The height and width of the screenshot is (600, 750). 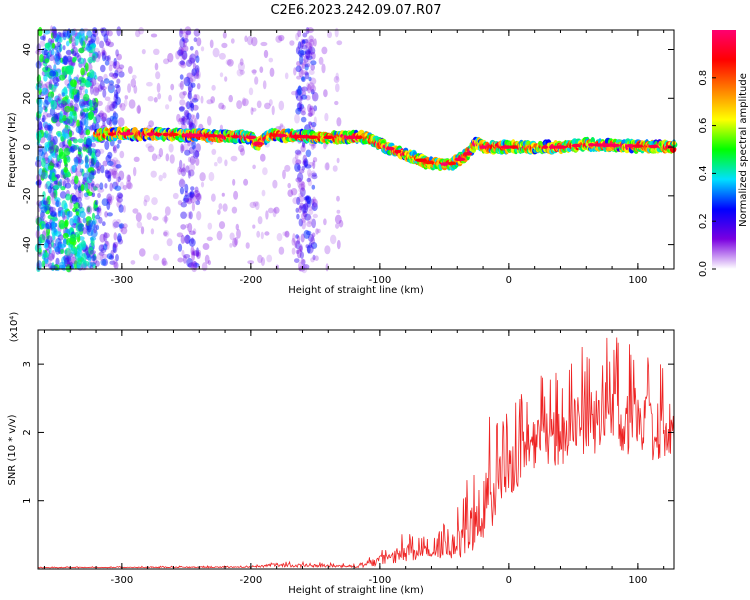 What do you see at coordinates (27, 49) in the screenshot?
I see `y-tick-label: 40` at bounding box center [27, 49].